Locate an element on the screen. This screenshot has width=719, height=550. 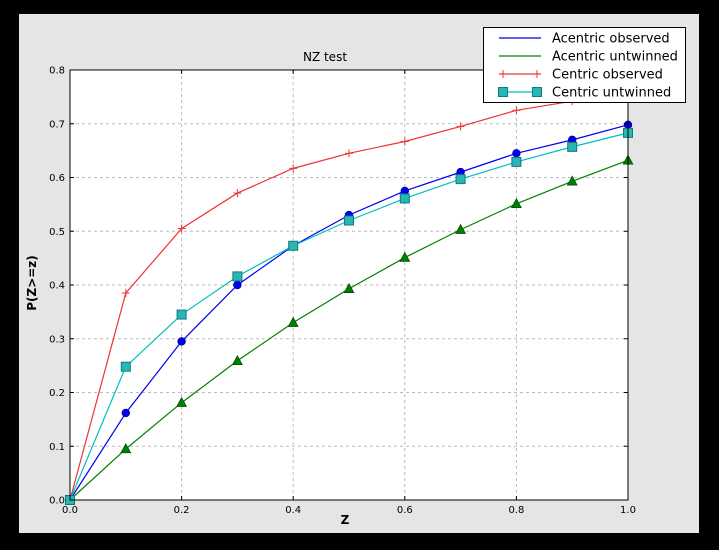
legend-label: Acentric untwinned is located at coordinates (615, 57).